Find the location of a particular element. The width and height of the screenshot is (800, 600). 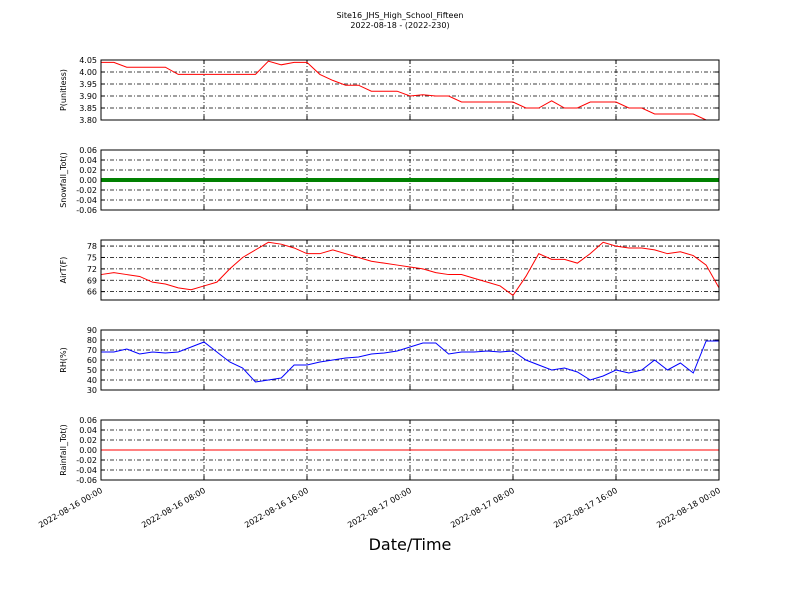

y-tick-label: 4.05 is located at coordinates (88, 60).